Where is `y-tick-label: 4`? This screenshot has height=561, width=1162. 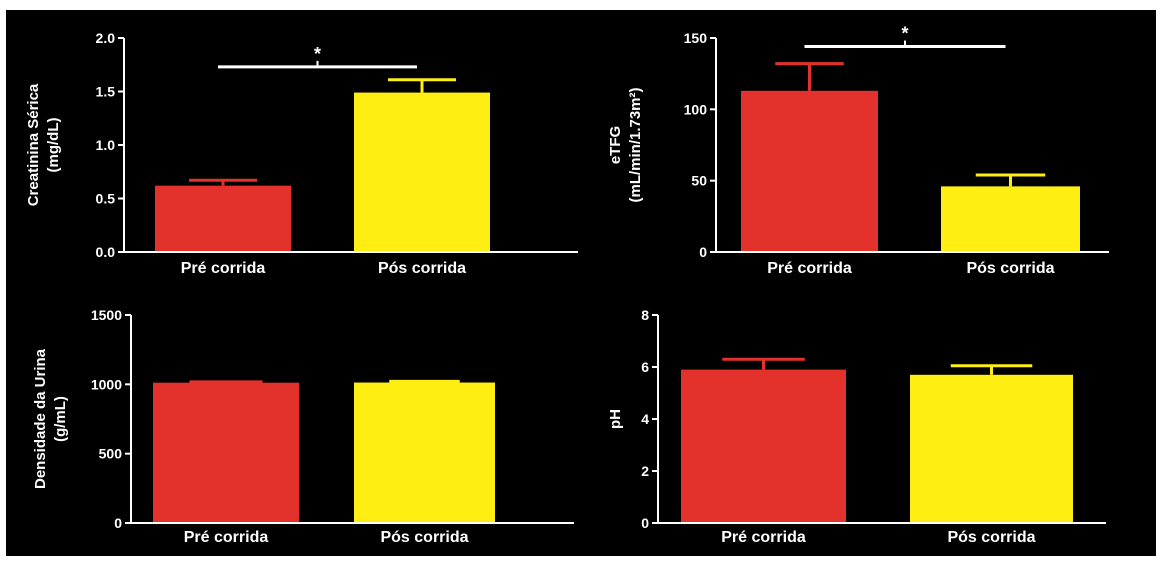 y-tick-label: 4 is located at coordinates (645, 419).